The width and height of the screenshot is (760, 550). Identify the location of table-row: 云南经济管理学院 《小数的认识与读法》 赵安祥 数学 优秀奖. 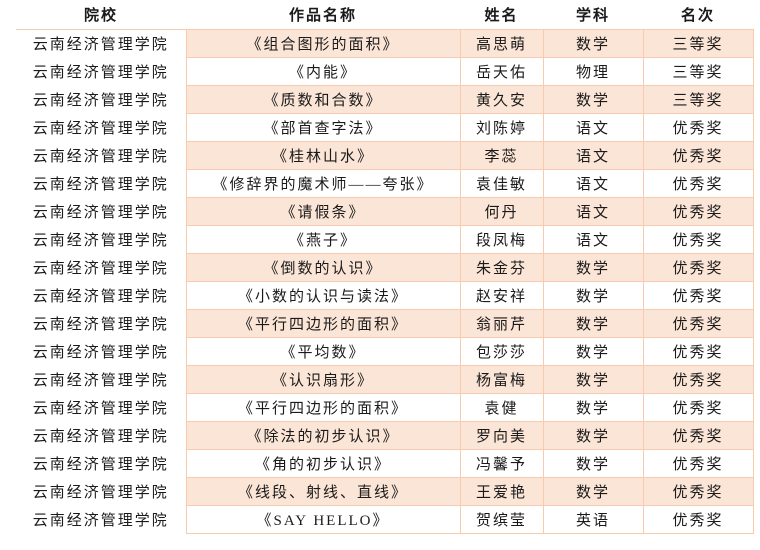
(385, 295).